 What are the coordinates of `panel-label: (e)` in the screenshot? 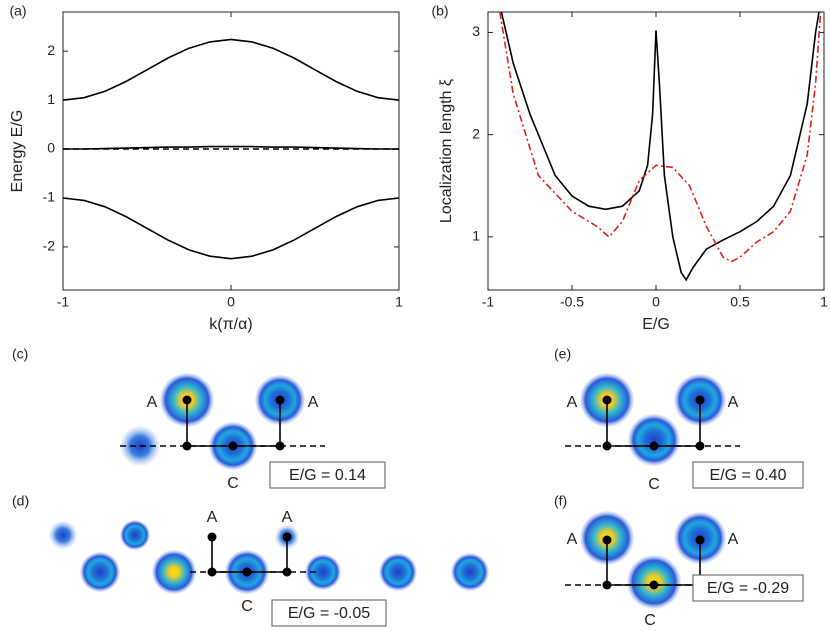 It's located at (562, 354).